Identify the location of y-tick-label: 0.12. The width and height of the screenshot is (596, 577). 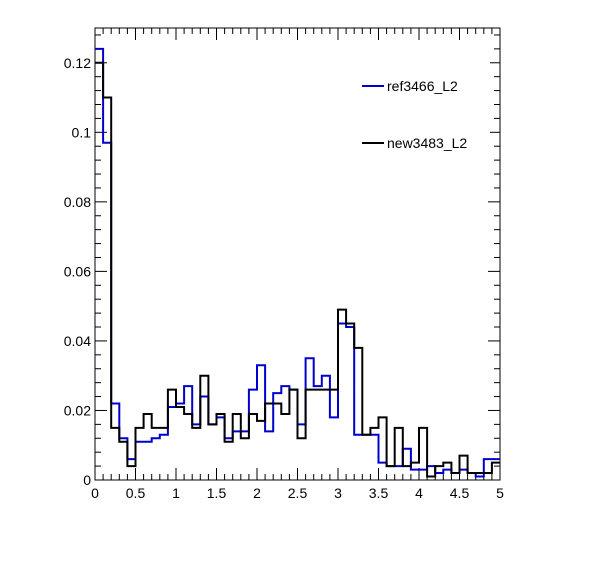
(77, 63).